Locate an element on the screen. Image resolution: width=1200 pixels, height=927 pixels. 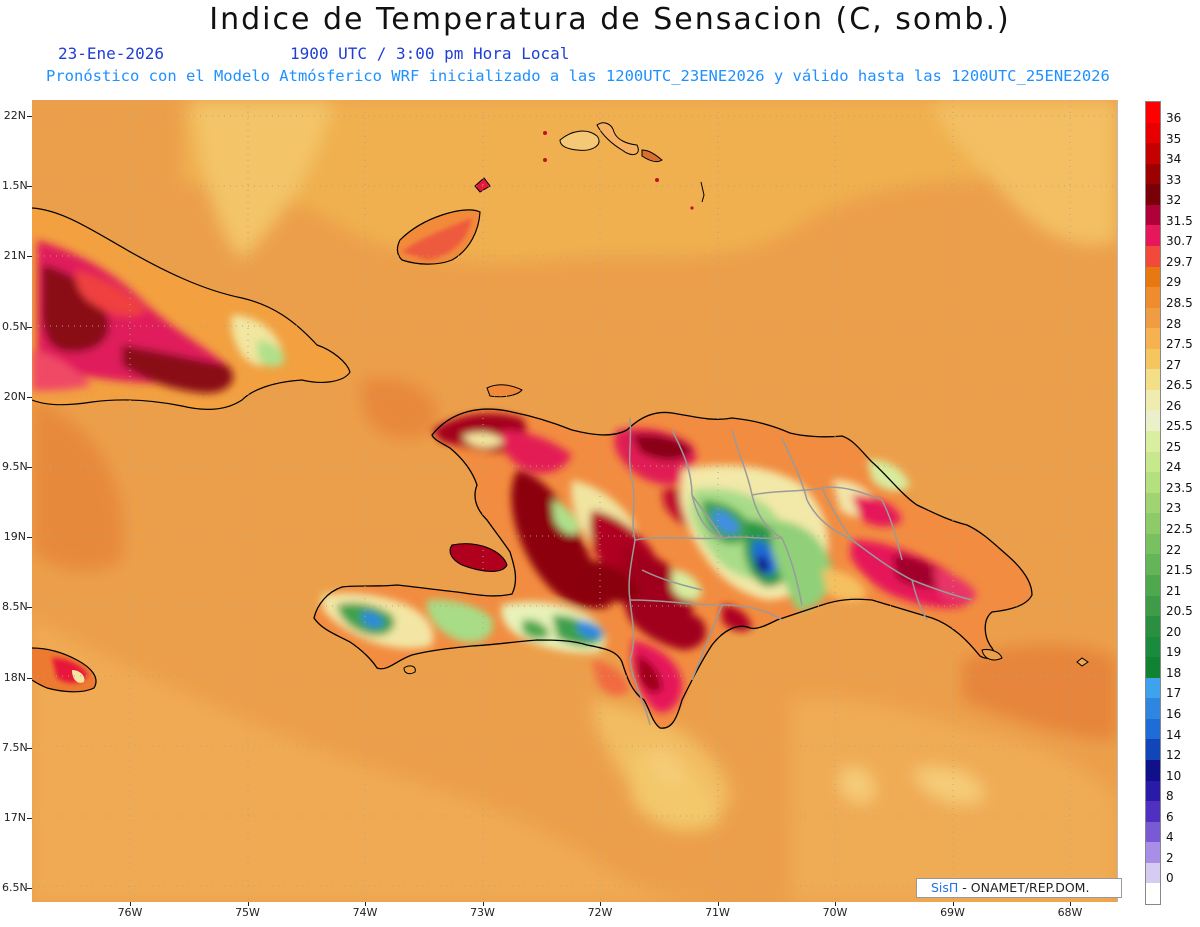
colorbar-label: 26 is located at coordinates (1174, 405).